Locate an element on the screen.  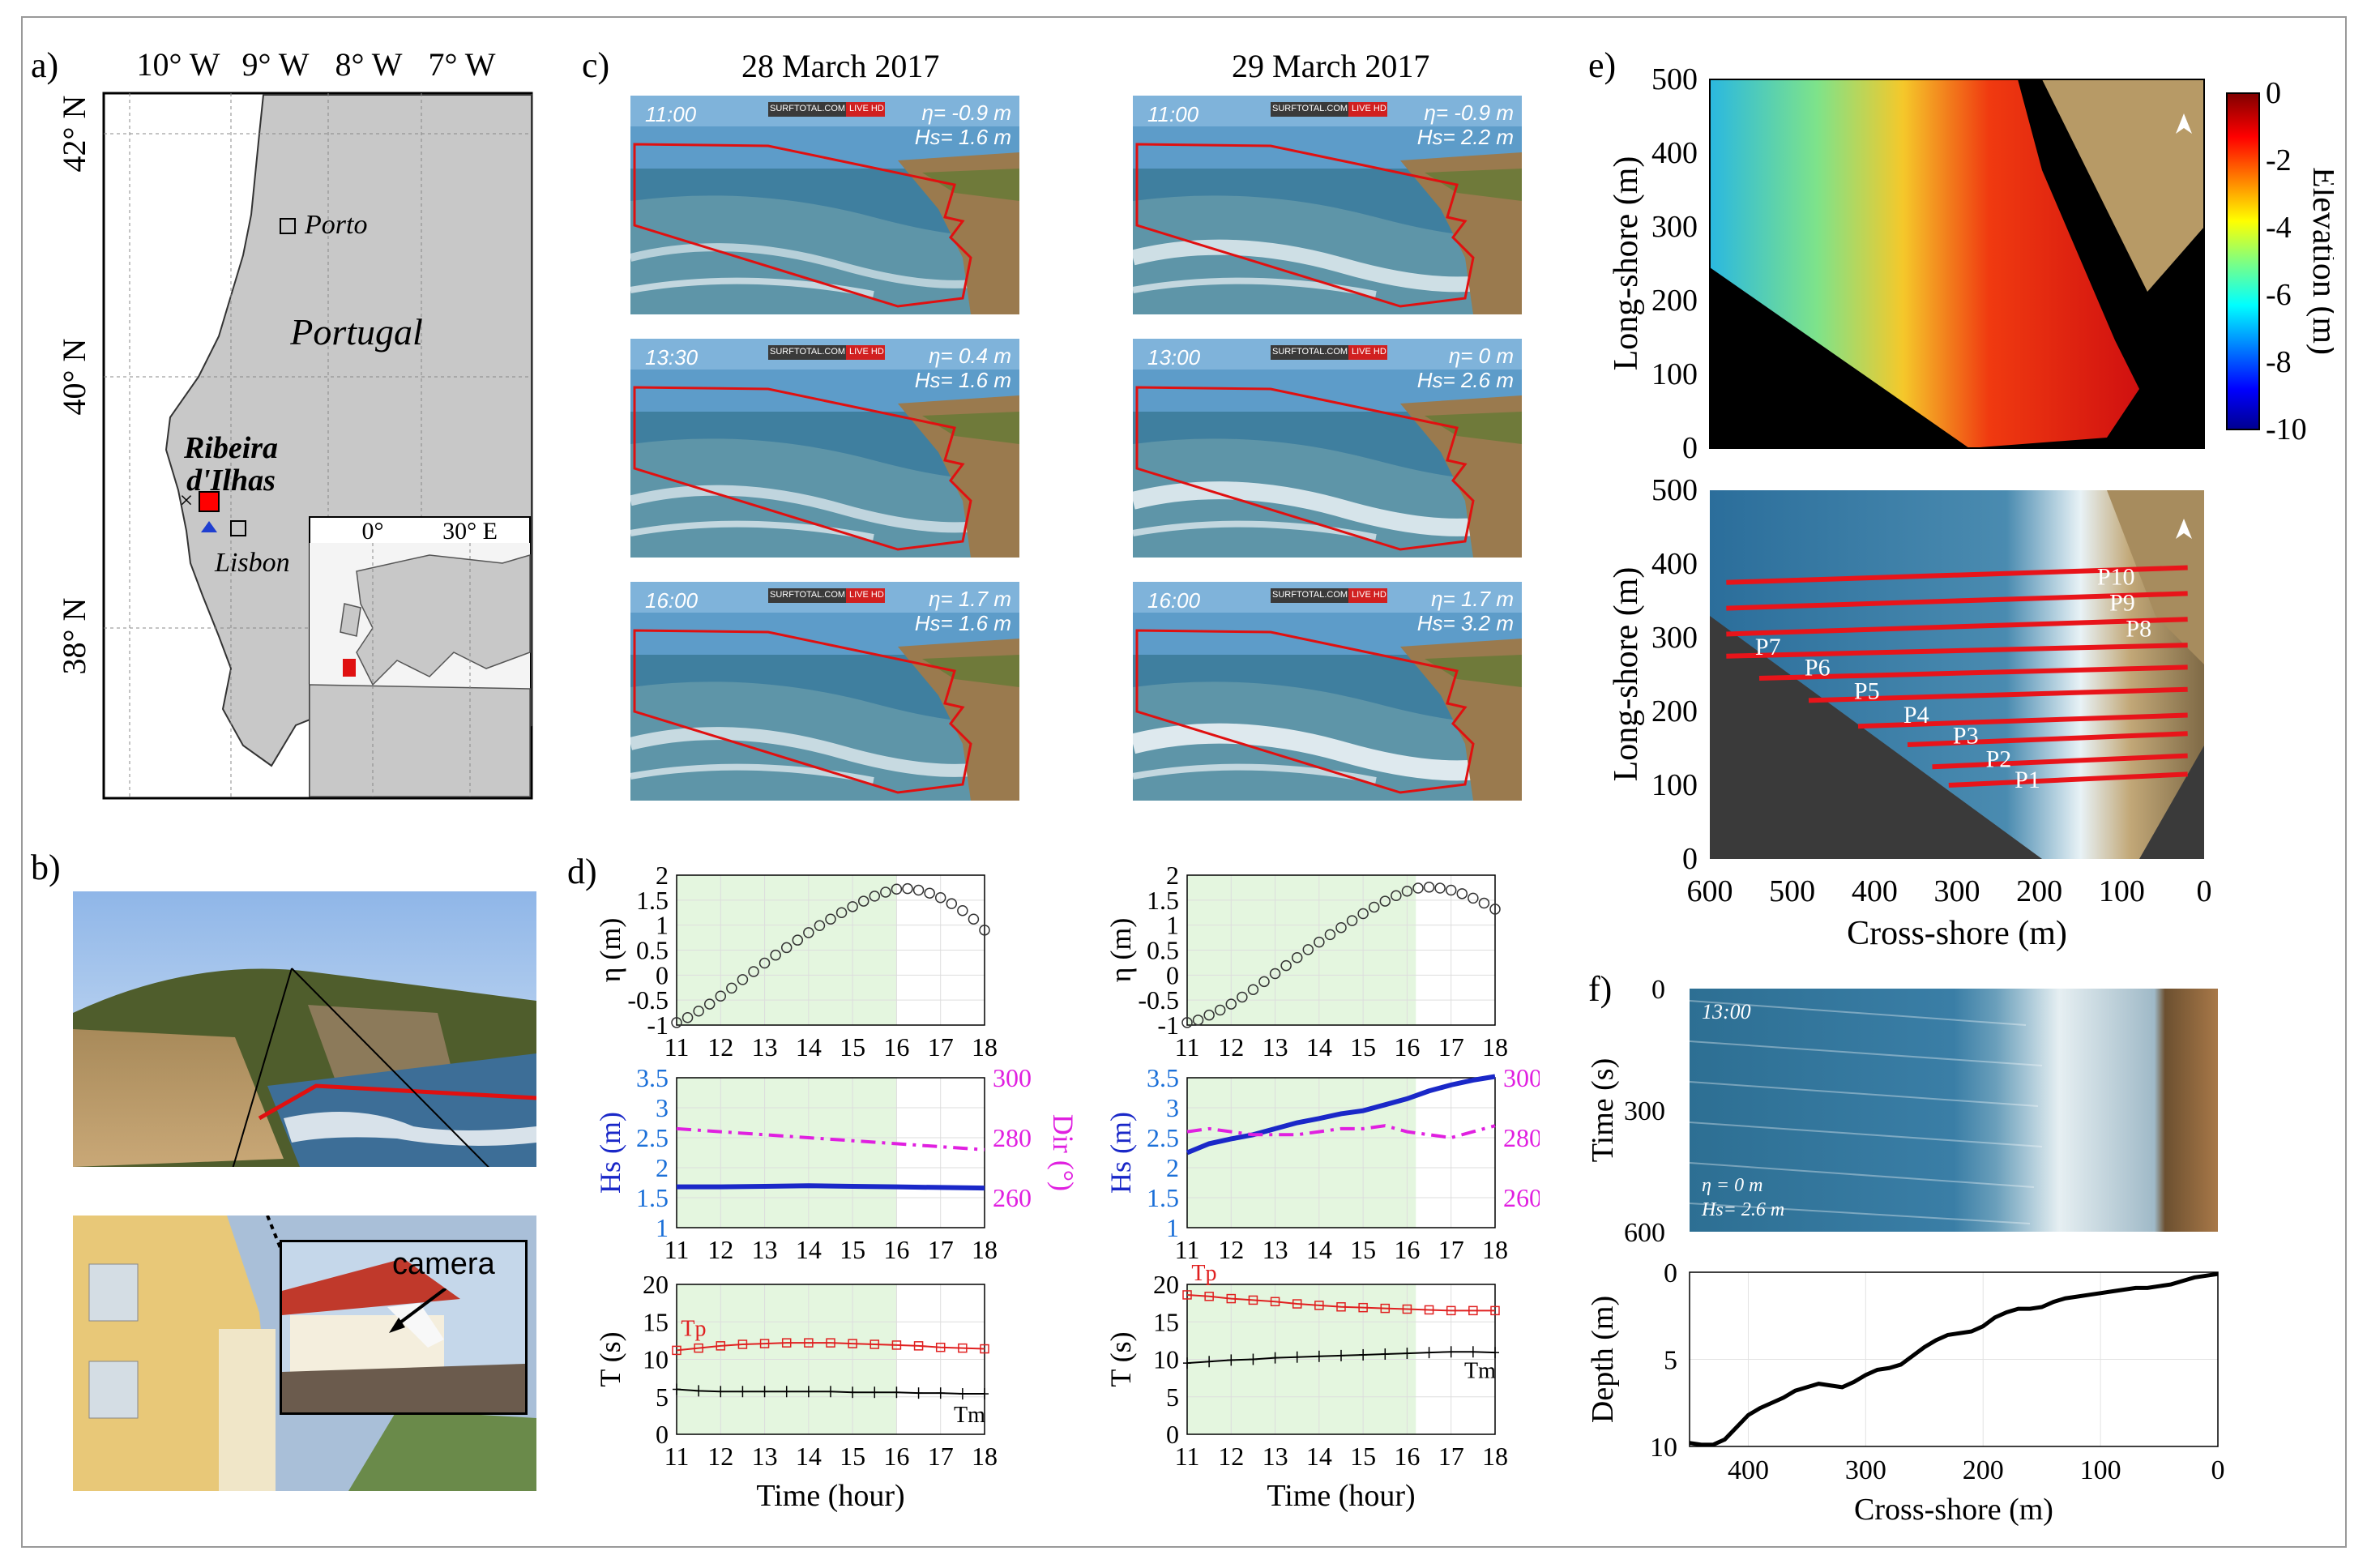
x-marker: × is located at coordinates (187, 501).